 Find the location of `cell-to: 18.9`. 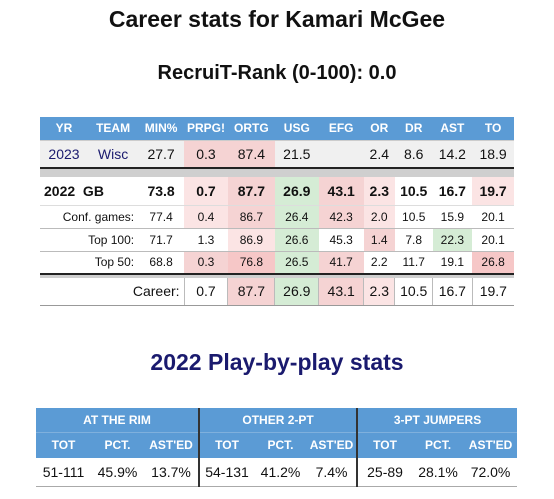

cell-to: 18.9 is located at coordinates (493, 153).